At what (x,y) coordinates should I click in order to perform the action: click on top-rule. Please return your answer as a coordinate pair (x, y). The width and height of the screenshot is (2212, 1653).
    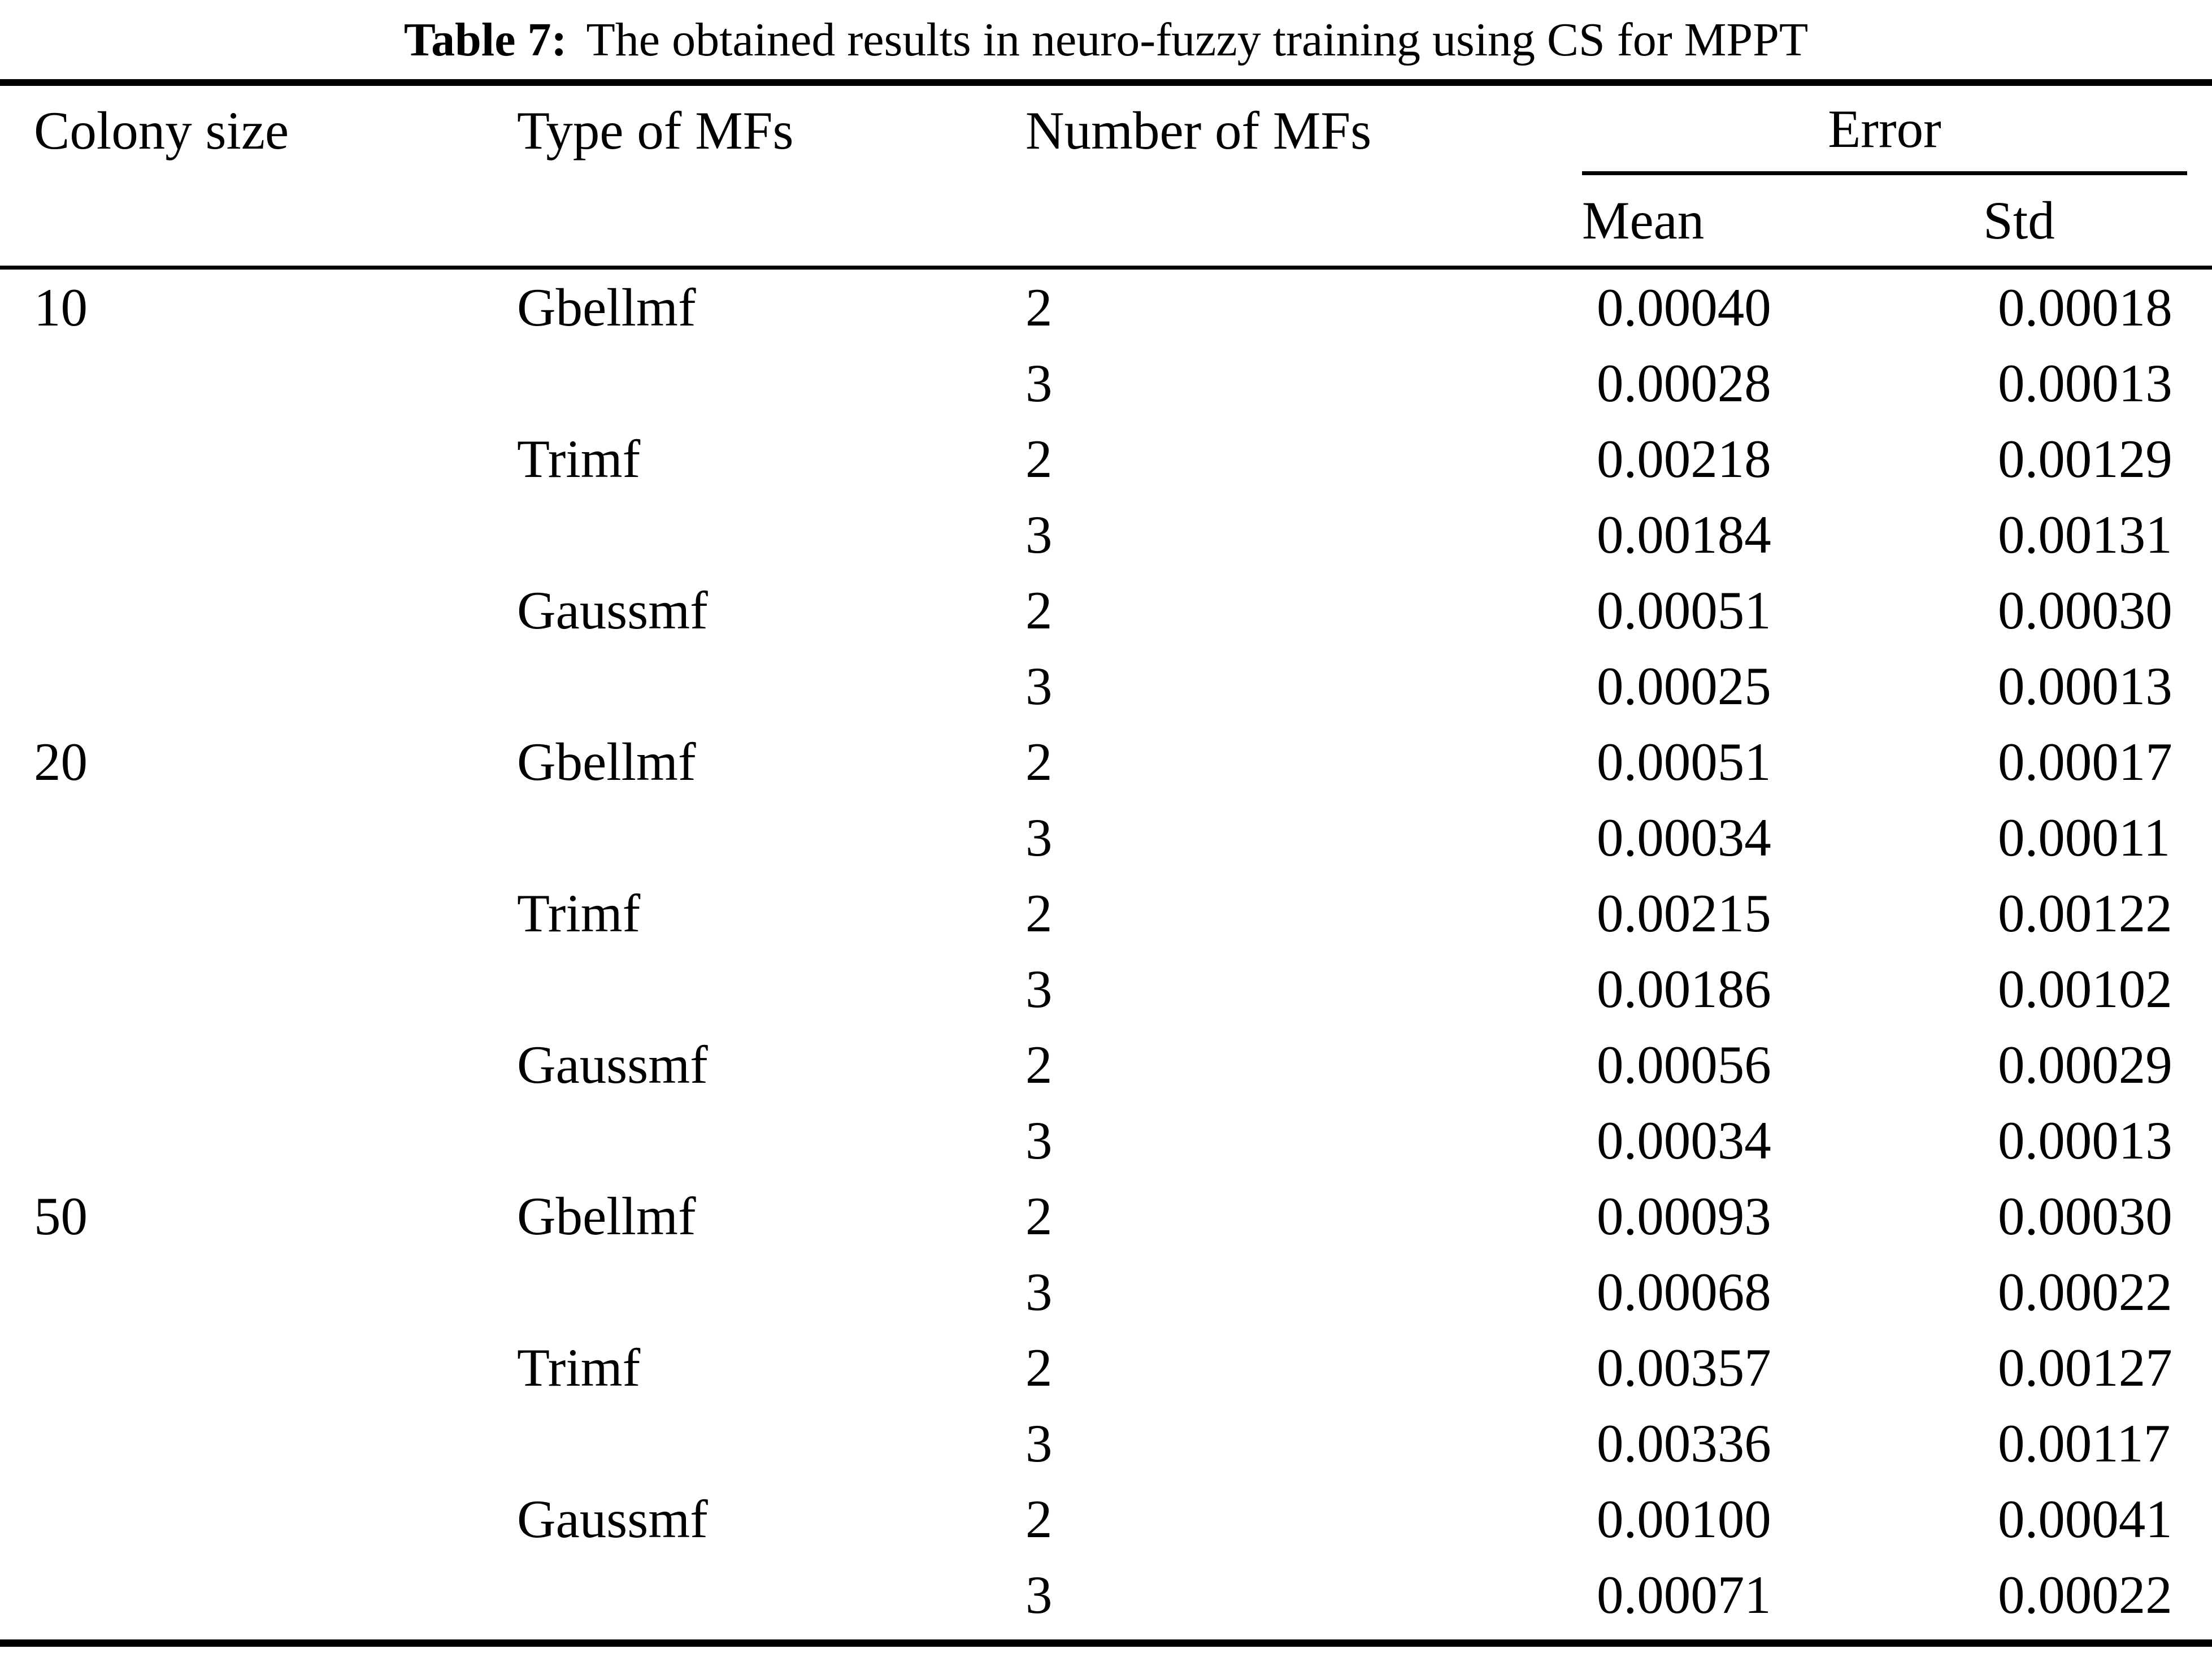
    Looking at the image, I should click on (1106, 83).